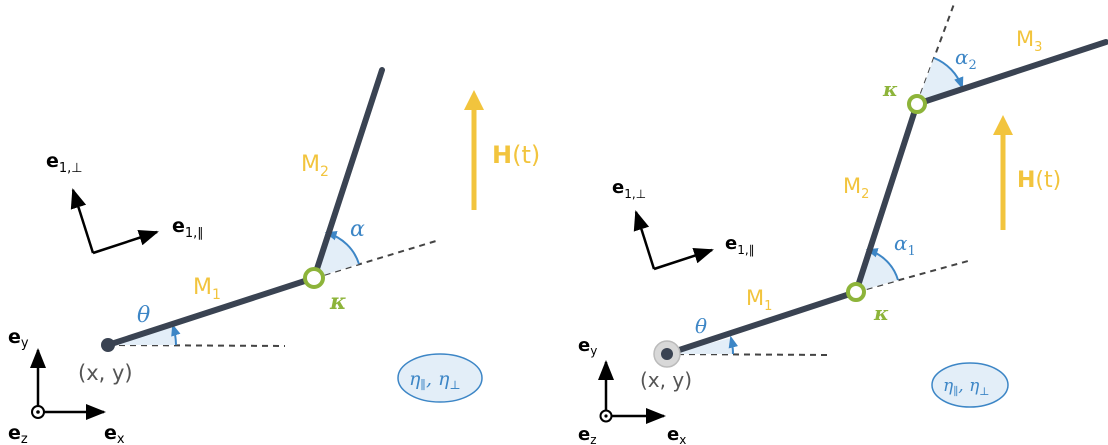  I want to click on left-body-frame: e1,⊥ e1,∥, so click(125, 202).